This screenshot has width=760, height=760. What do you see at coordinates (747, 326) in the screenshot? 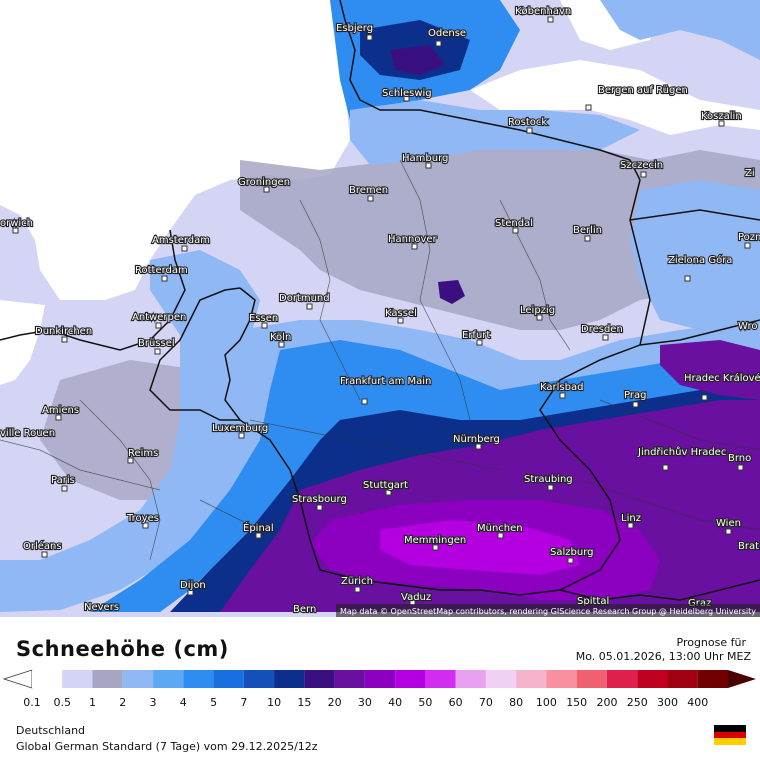
I see `city-label: Wro` at bounding box center [747, 326].